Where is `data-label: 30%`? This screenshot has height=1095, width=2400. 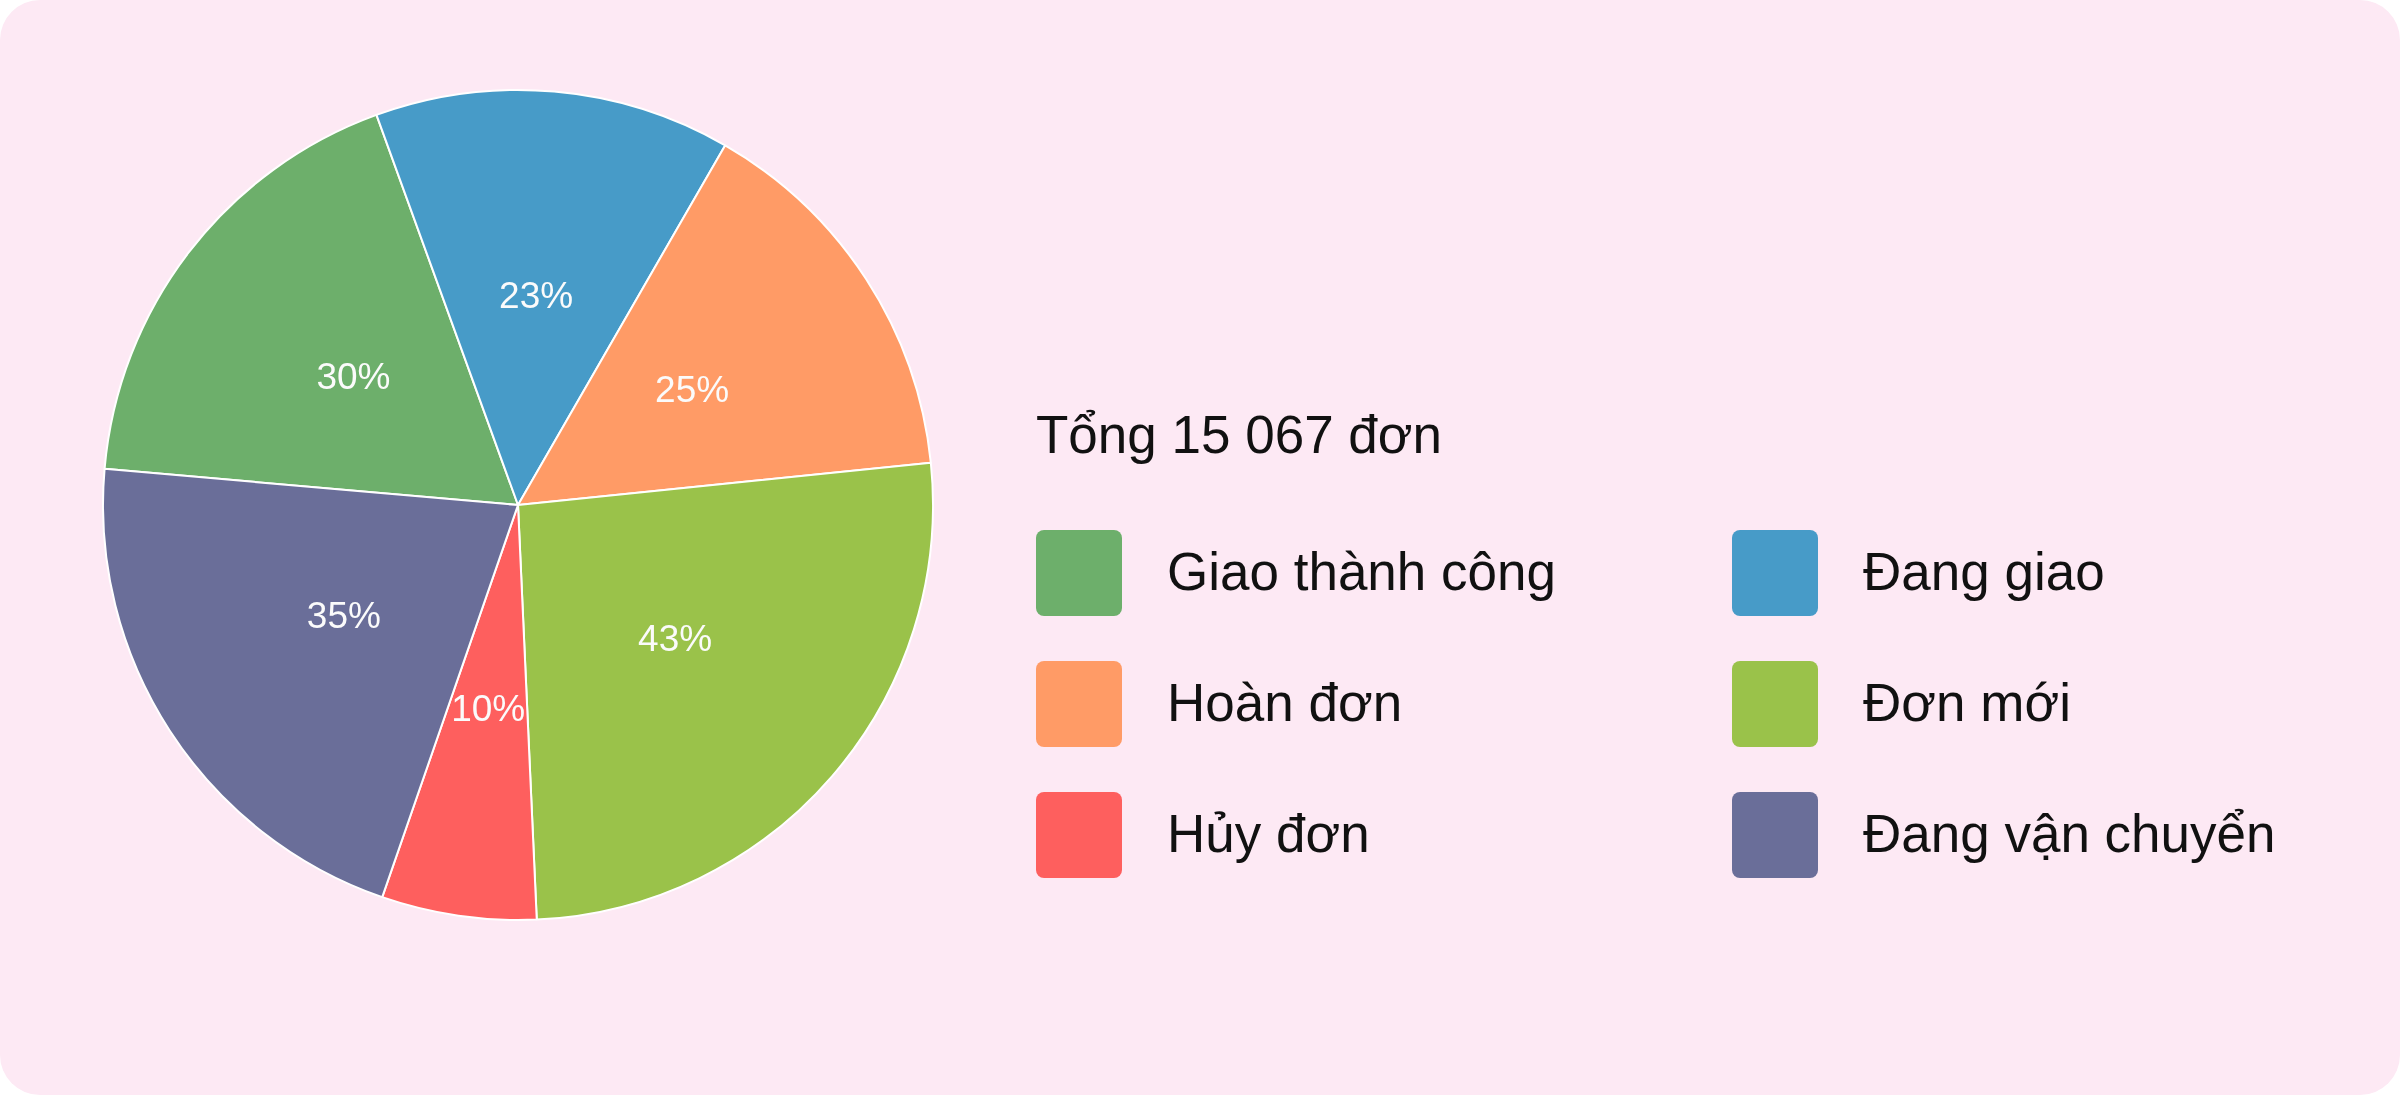 data-label: 30% is located at coordinates (353, 376).